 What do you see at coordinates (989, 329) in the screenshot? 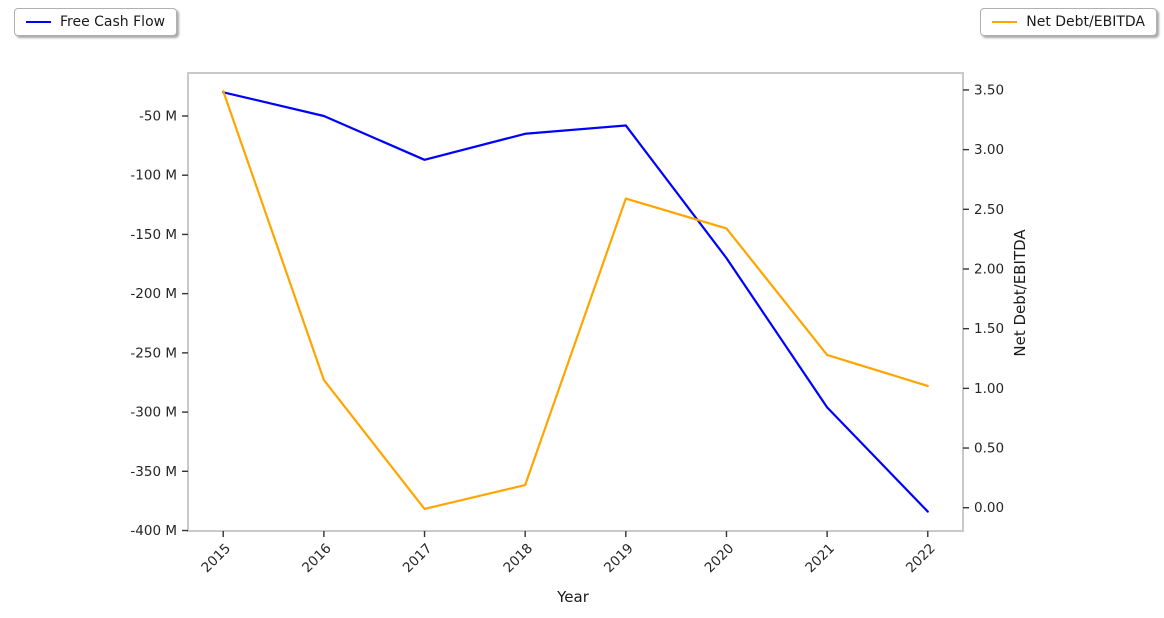
I see `right-axis-tick-label: 1.50` at bounding box center [989, 329].